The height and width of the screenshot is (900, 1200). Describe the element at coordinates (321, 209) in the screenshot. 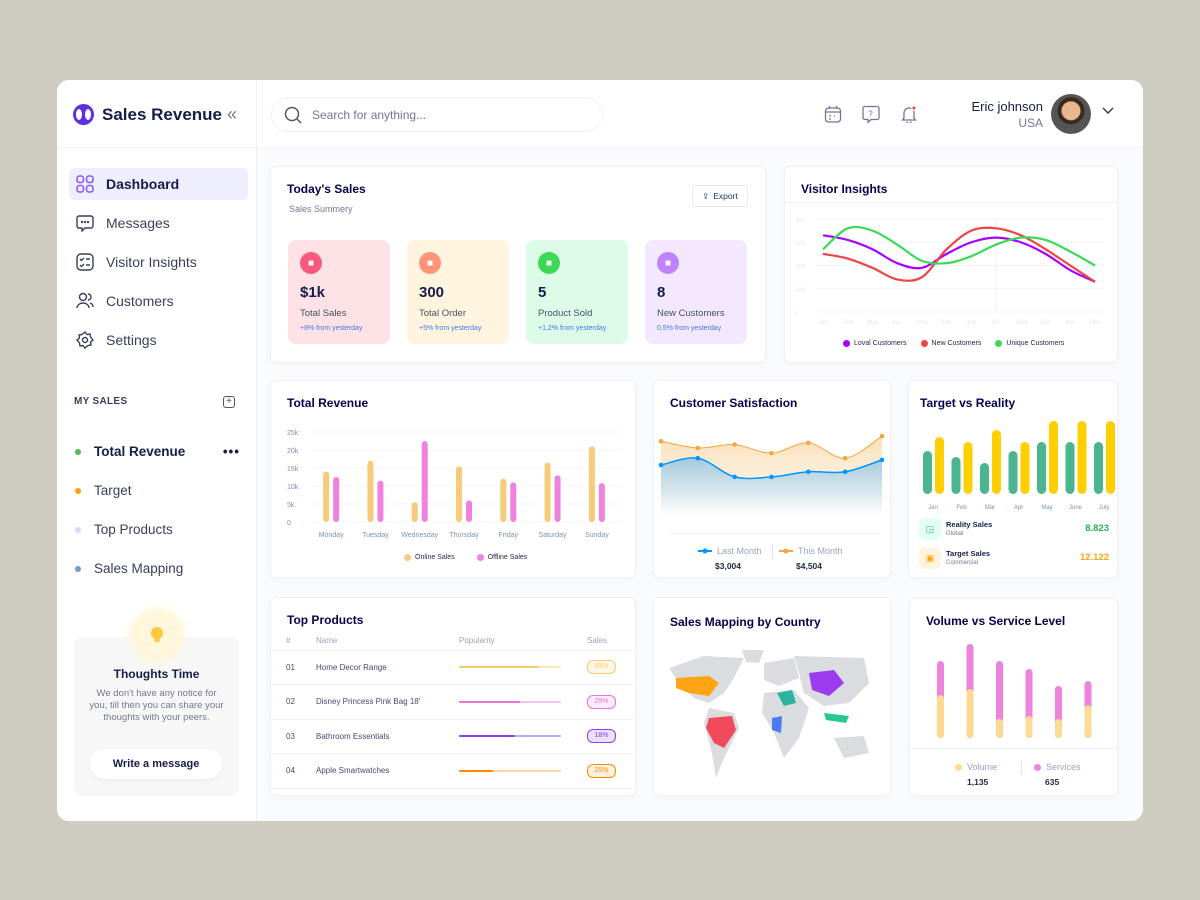

I see `card-subtitle: Sales Summery` at that location.